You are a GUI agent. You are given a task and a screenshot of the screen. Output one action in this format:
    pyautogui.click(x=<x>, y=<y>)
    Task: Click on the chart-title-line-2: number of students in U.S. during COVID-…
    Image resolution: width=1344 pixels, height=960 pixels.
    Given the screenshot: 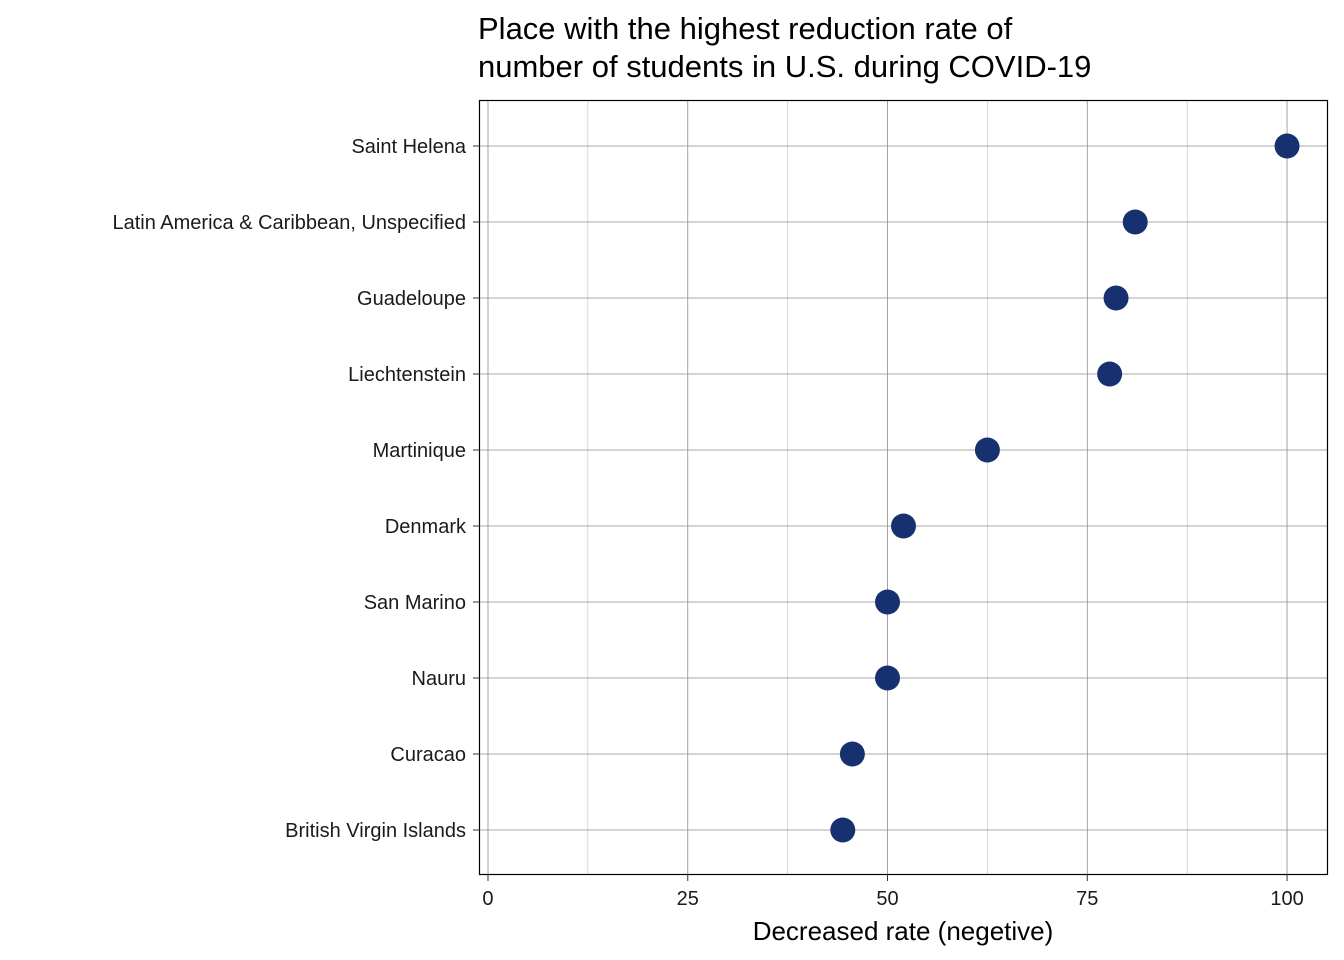 What is the action you would take?
    pyautogui.click(x=785, y=66)
    